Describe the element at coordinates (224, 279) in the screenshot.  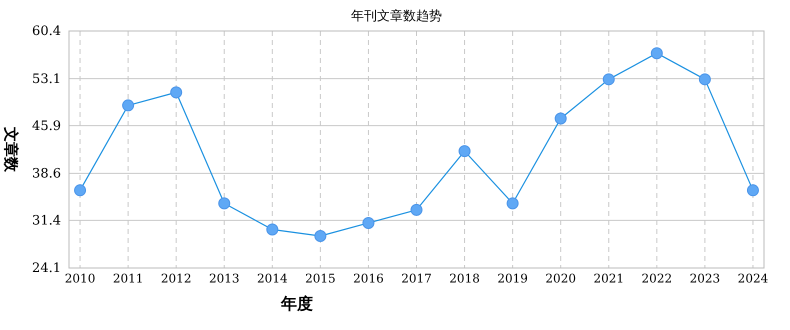
I see `x-tick-label: 2013` at that location.